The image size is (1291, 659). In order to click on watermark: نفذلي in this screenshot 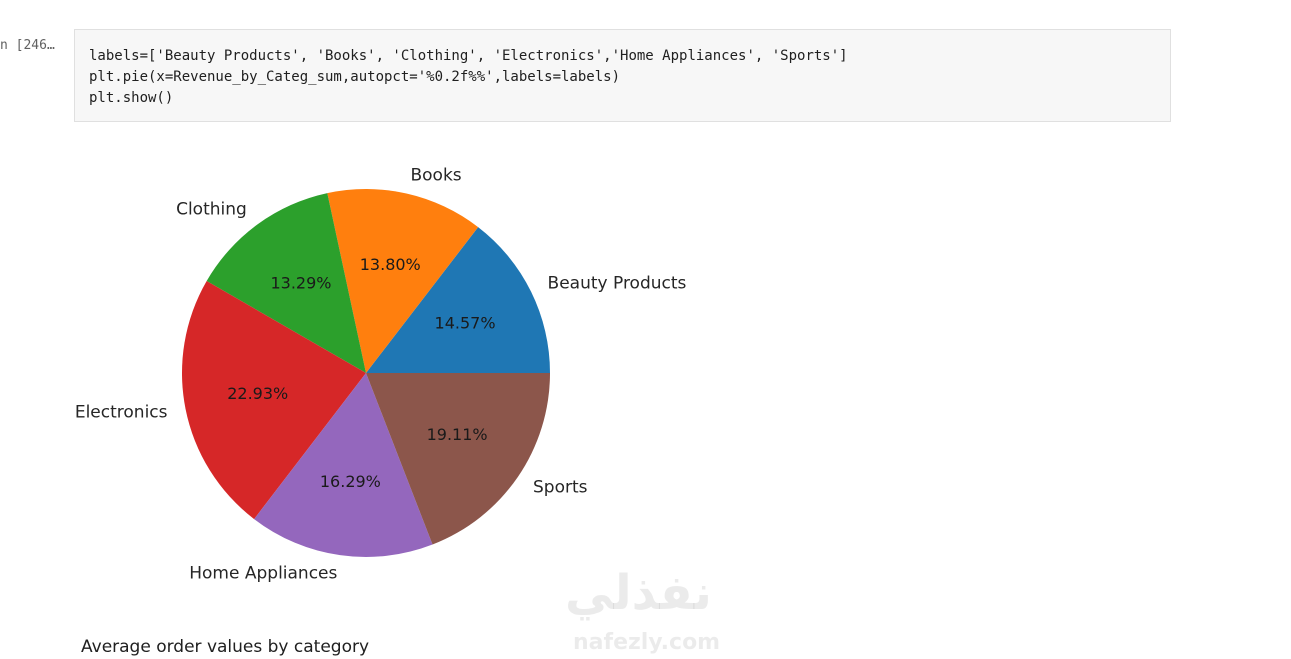, I will do `click(638, 593)`.